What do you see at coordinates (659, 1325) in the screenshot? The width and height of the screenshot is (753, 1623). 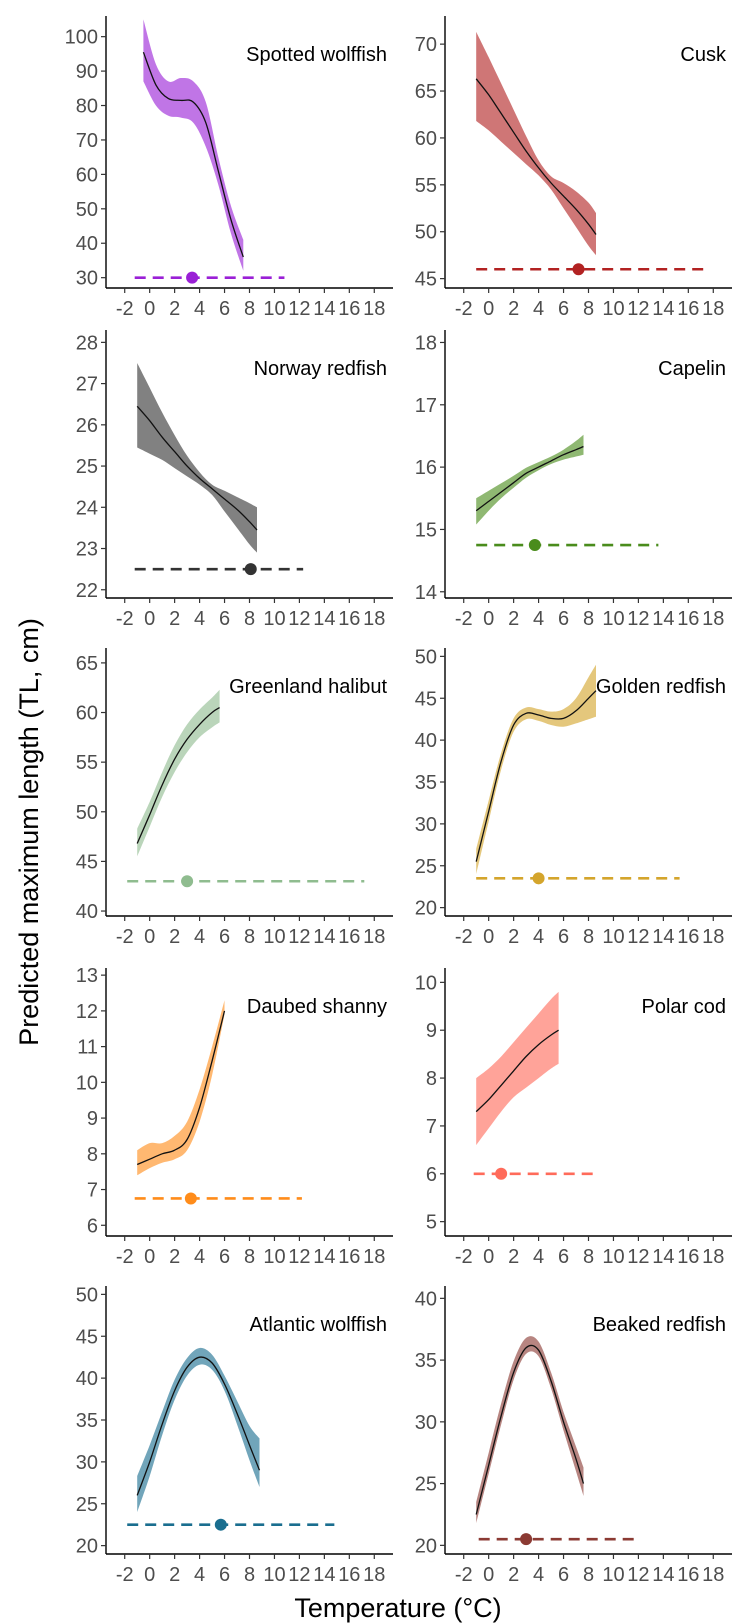 I see `panel-title: Beaked redfish` at bounding box center [659, 1325].